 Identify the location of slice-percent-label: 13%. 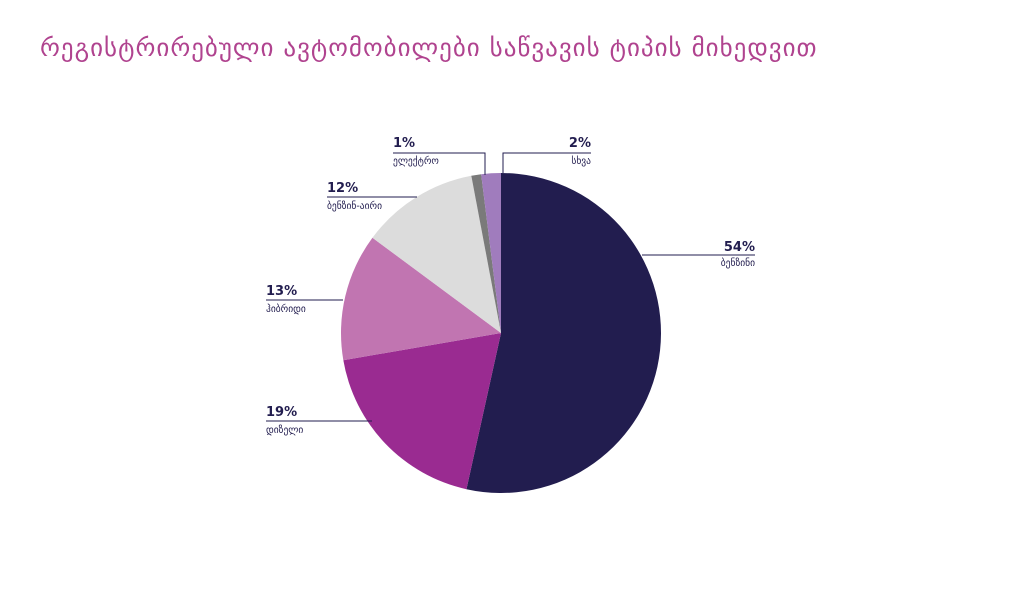
(281, 291).